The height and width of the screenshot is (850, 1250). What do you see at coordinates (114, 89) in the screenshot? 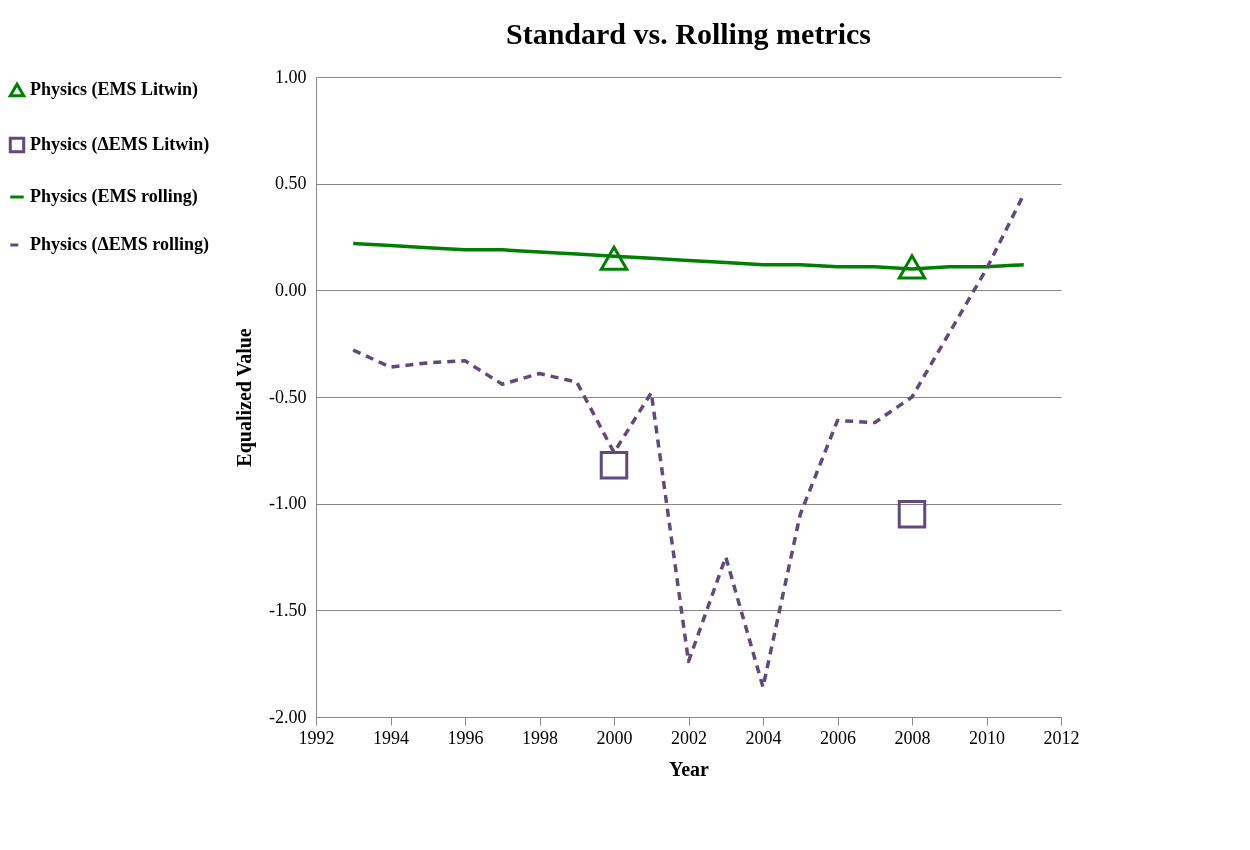
I see `legend-label: Physics (EMS Litwin)` at bounding box center [114, 89].